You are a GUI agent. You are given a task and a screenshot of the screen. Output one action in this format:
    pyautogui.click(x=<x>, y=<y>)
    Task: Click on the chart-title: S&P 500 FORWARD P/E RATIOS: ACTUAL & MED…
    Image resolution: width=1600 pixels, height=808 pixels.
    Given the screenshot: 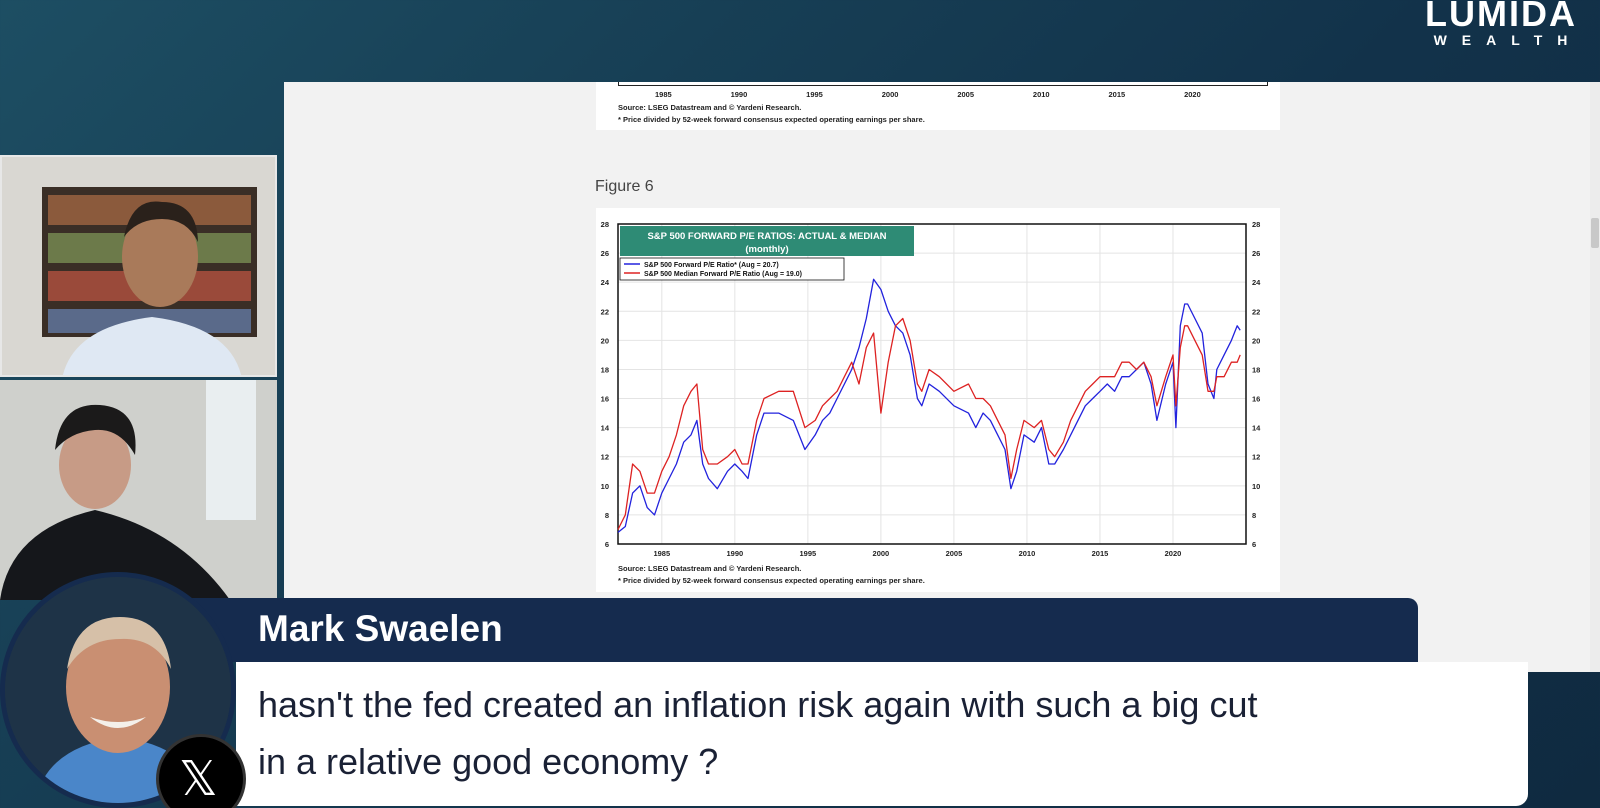 What is the action you would take?
    pyautogui.click(x=766, y=236)
    